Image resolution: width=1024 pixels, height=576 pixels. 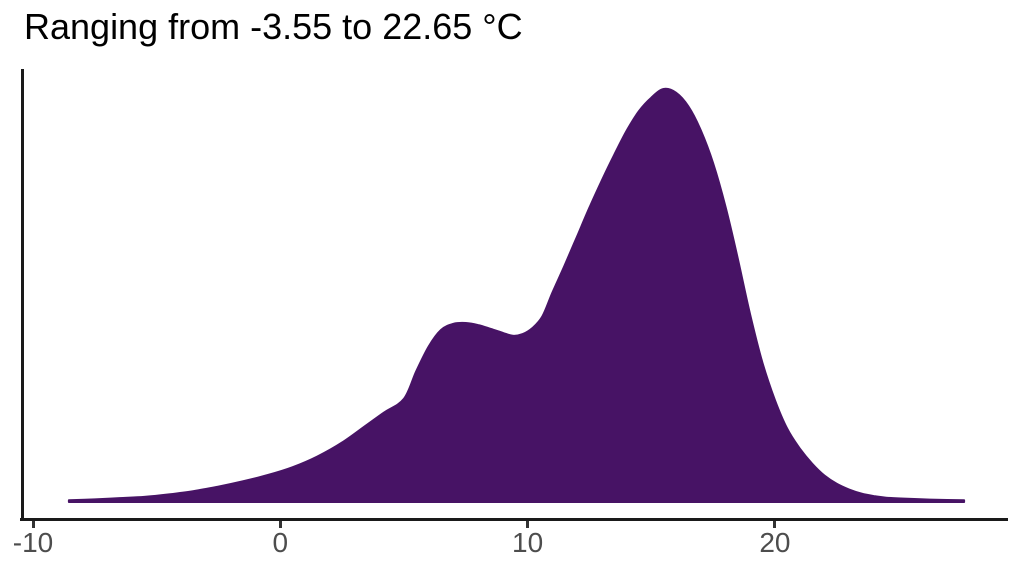 What do you see at coordinates (33, 542) in the screenshot?
I see `x-tick-label: -10` at bounding box center [33, 542].